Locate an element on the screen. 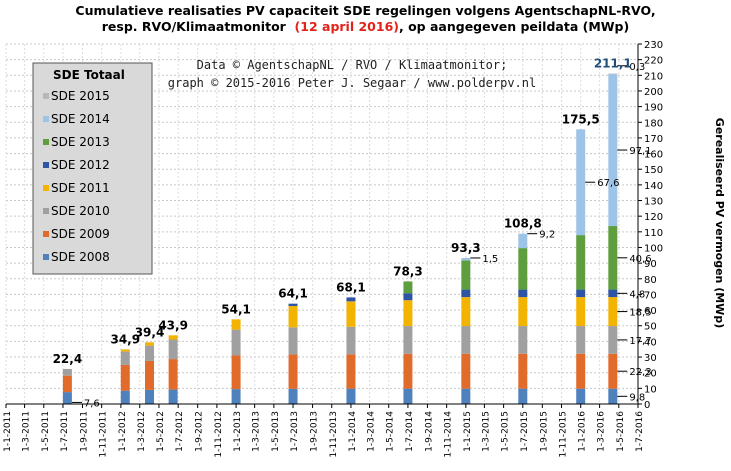 The height and width of the screenshot is (471, 731). y-tick-label: 20 is located at coordinates (650, 374).